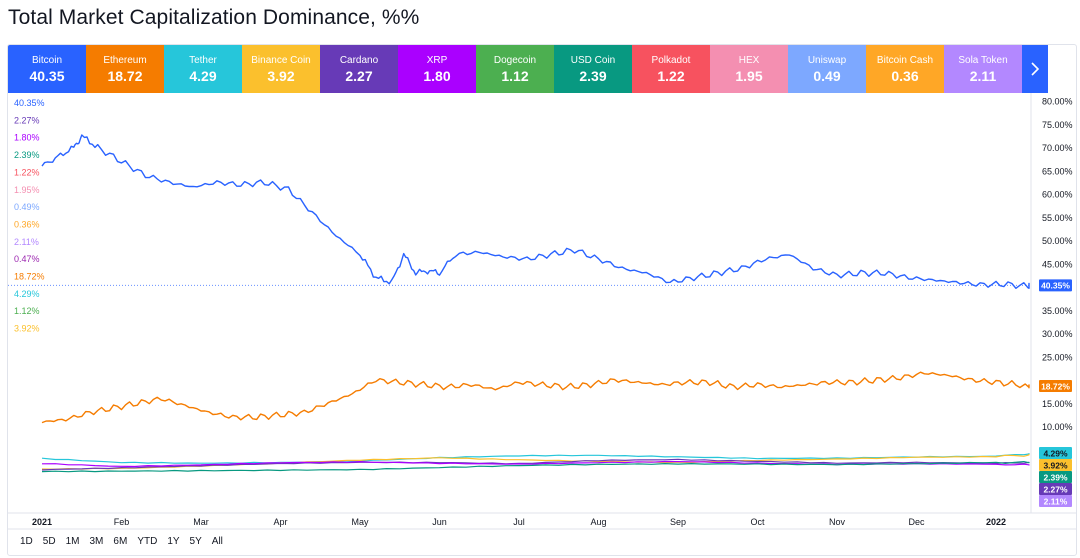  Describe the element at coordinates (757, 522) in the screenshot. I see `x-tick-label: Oct` at that location.